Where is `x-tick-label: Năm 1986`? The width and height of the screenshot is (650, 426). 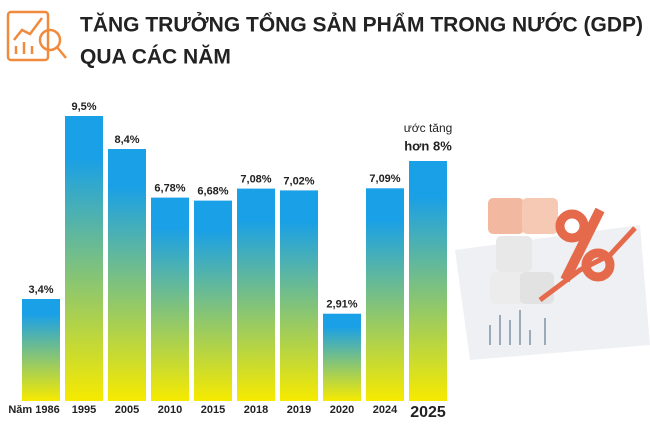
x-tick-label: Năm 1986 is located at coordinates (33, 410).